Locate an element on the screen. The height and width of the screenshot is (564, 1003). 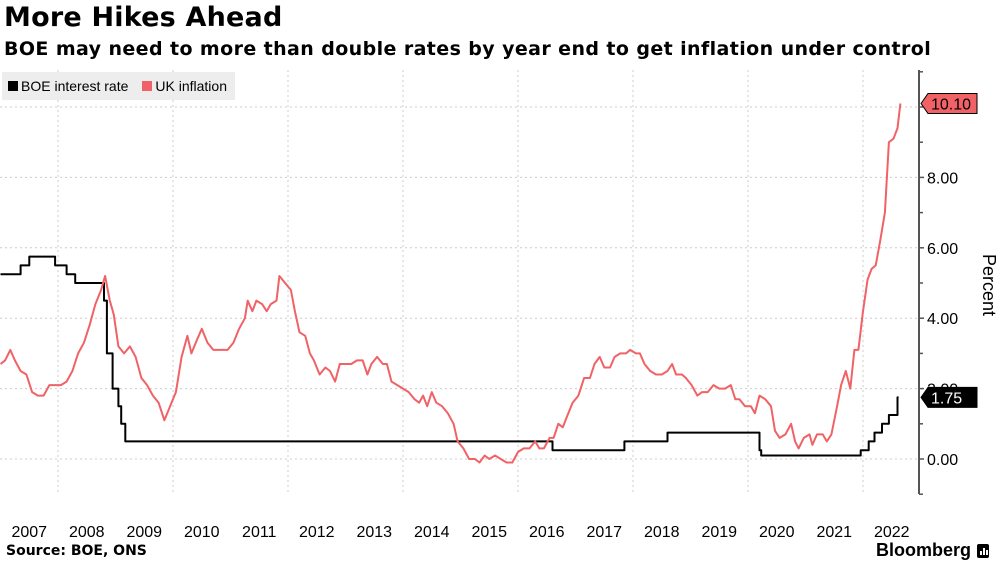
x-tick-label: 2011 is located at coordinates (259, 532).